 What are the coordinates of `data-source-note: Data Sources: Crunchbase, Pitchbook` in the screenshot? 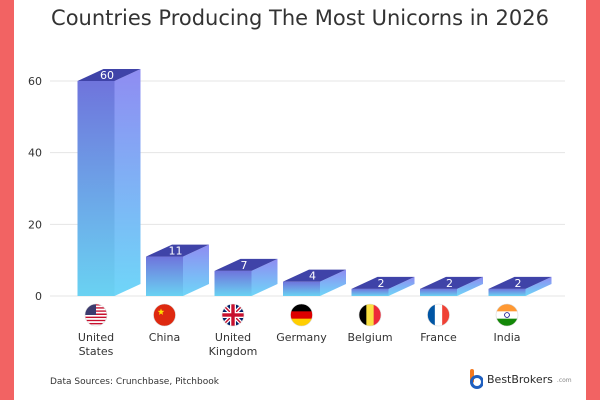 It's located at (134, 382).